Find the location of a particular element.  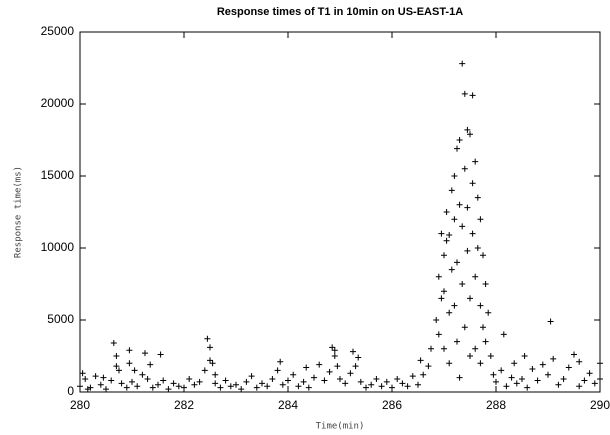

x-tick-label: 288 is located at coordinates (496, 405).